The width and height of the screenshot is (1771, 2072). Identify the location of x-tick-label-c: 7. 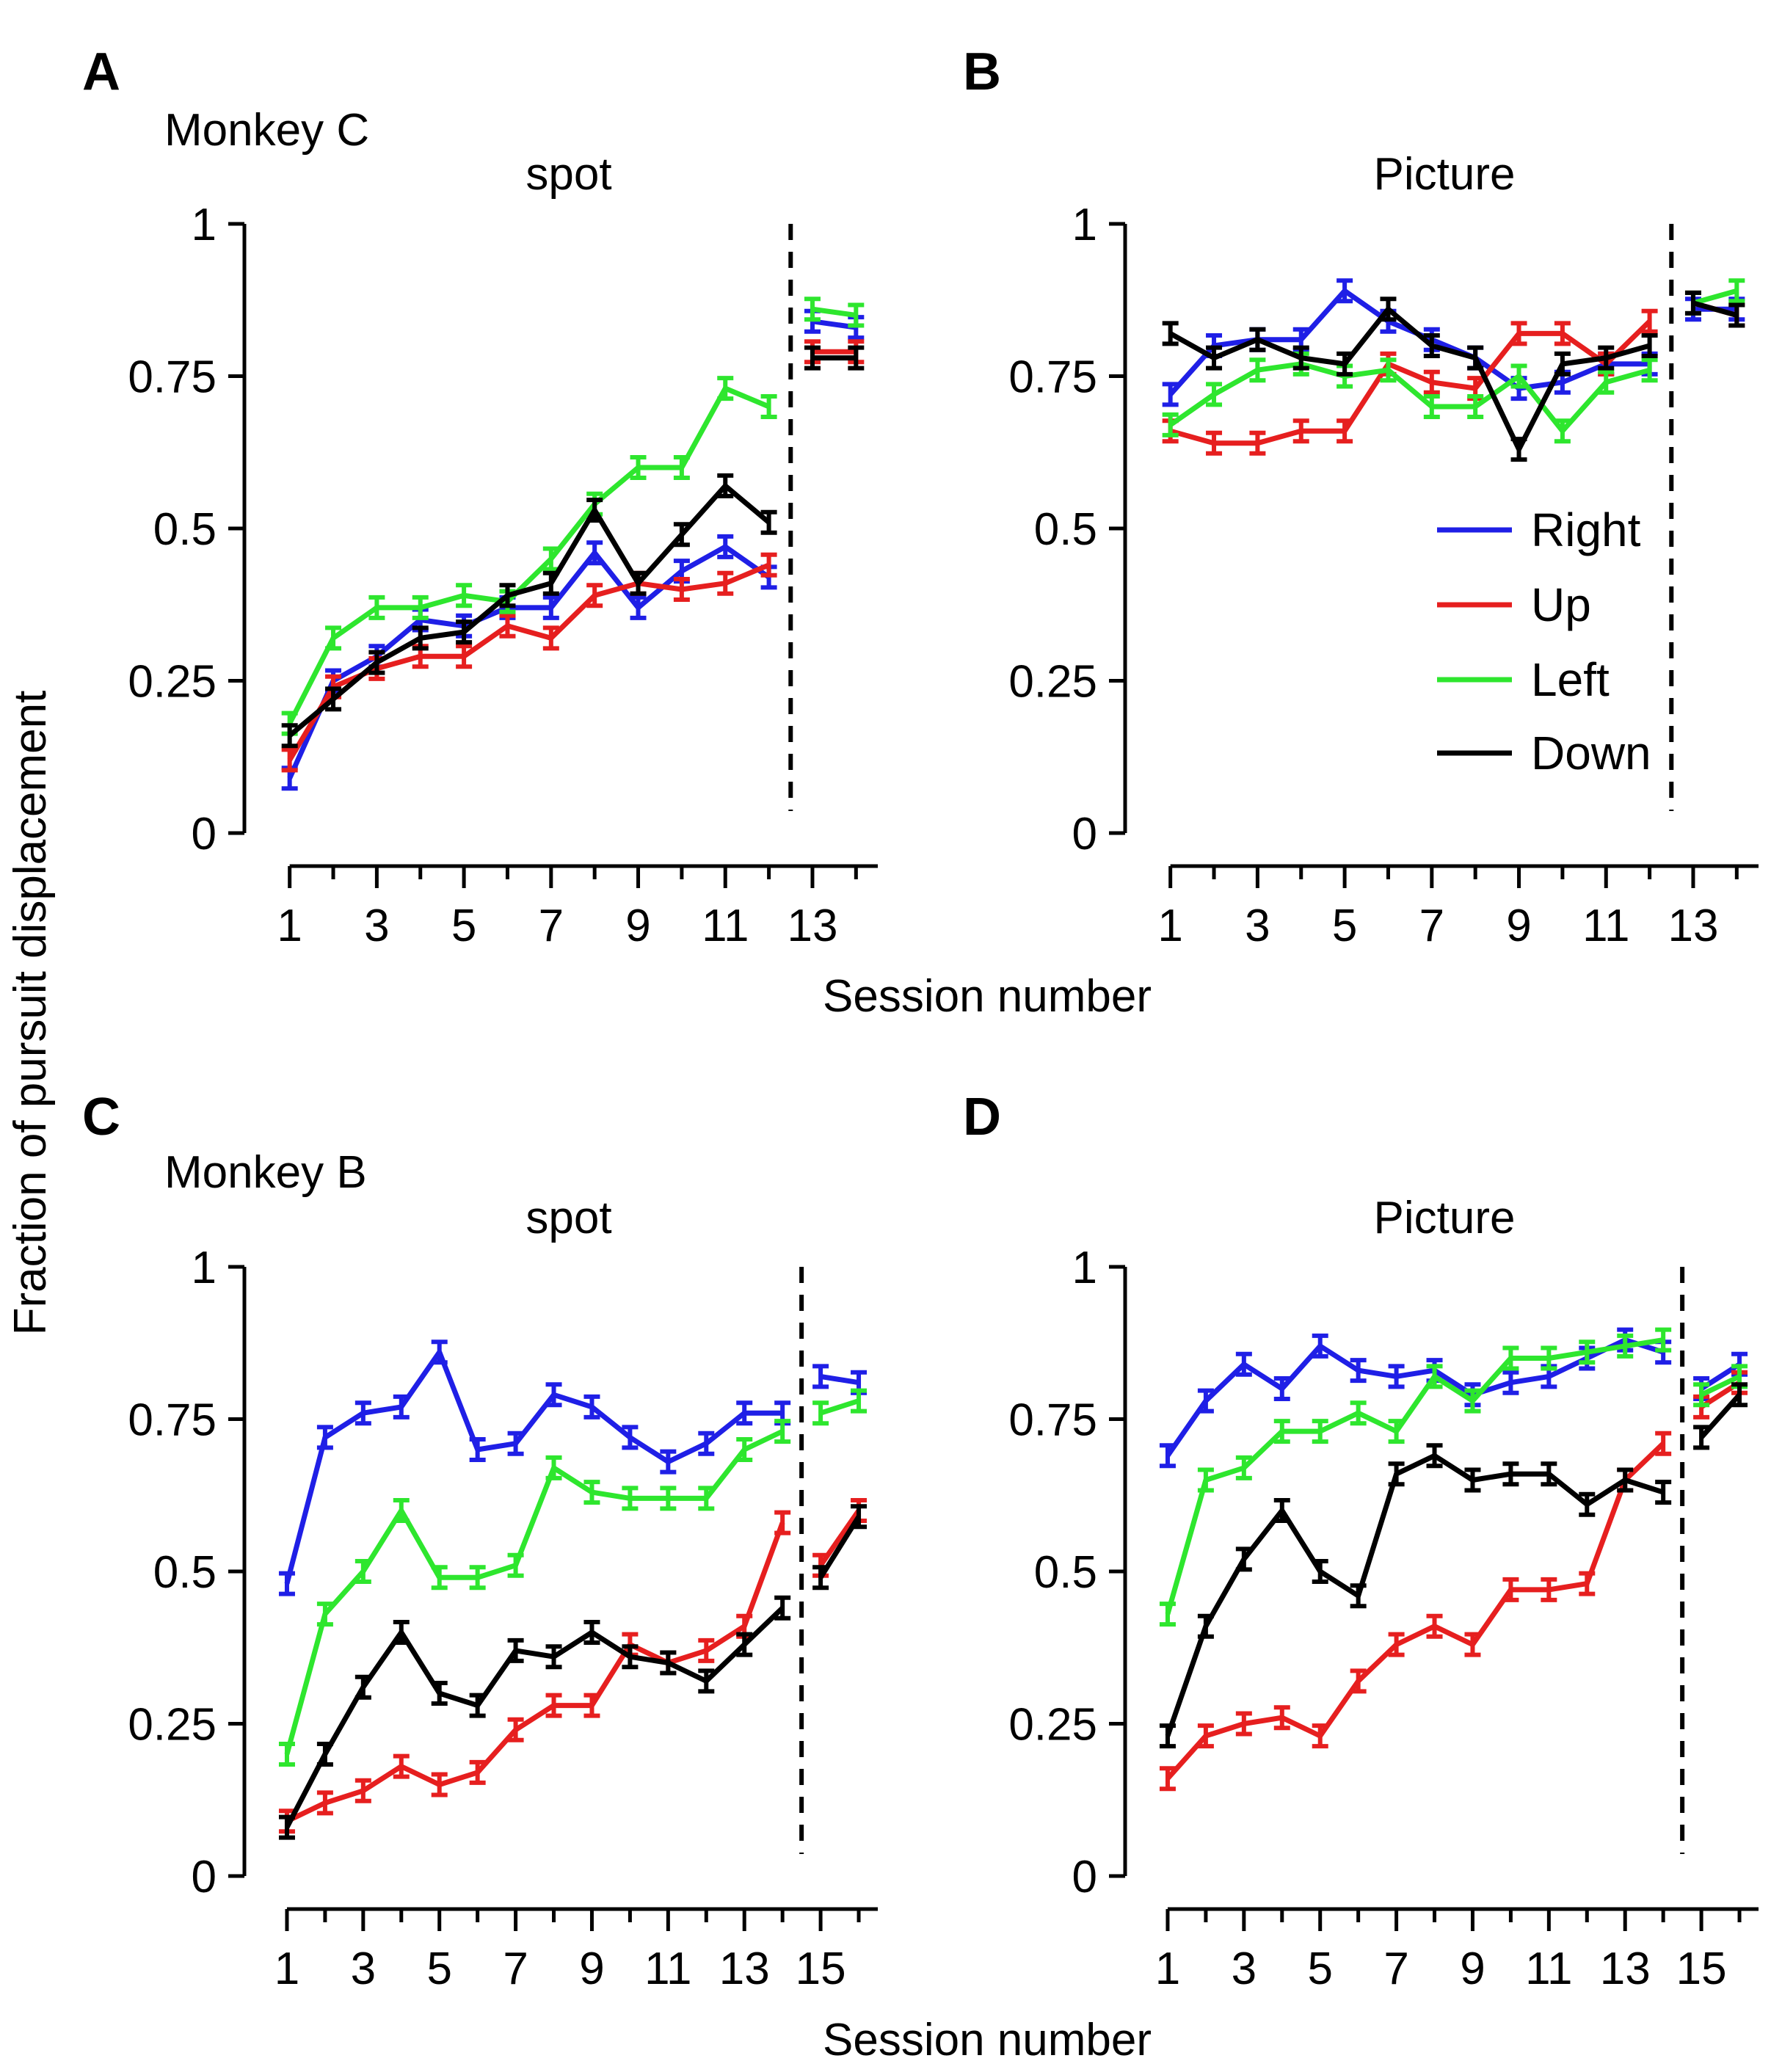
(515, 1969).